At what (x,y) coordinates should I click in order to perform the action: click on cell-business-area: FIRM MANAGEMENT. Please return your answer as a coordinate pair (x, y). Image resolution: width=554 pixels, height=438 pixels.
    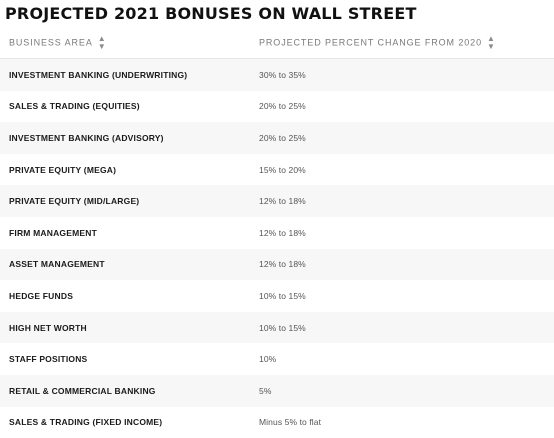
    Looking at the image, I should click on (125, 233).